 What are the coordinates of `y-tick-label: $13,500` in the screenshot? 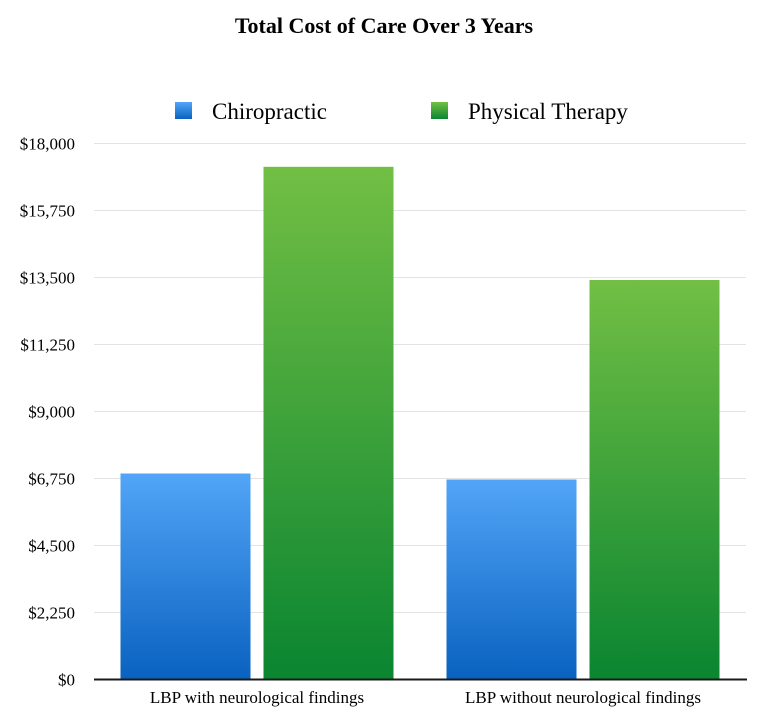 It's located at (47, 278).